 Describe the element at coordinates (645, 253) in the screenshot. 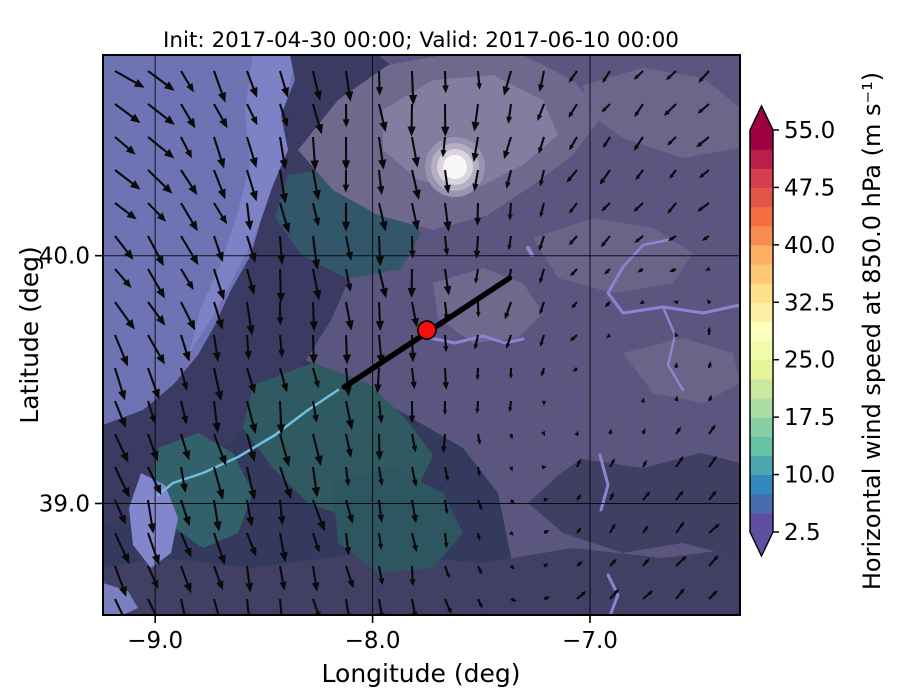

I see `right-river-upper` at that location.